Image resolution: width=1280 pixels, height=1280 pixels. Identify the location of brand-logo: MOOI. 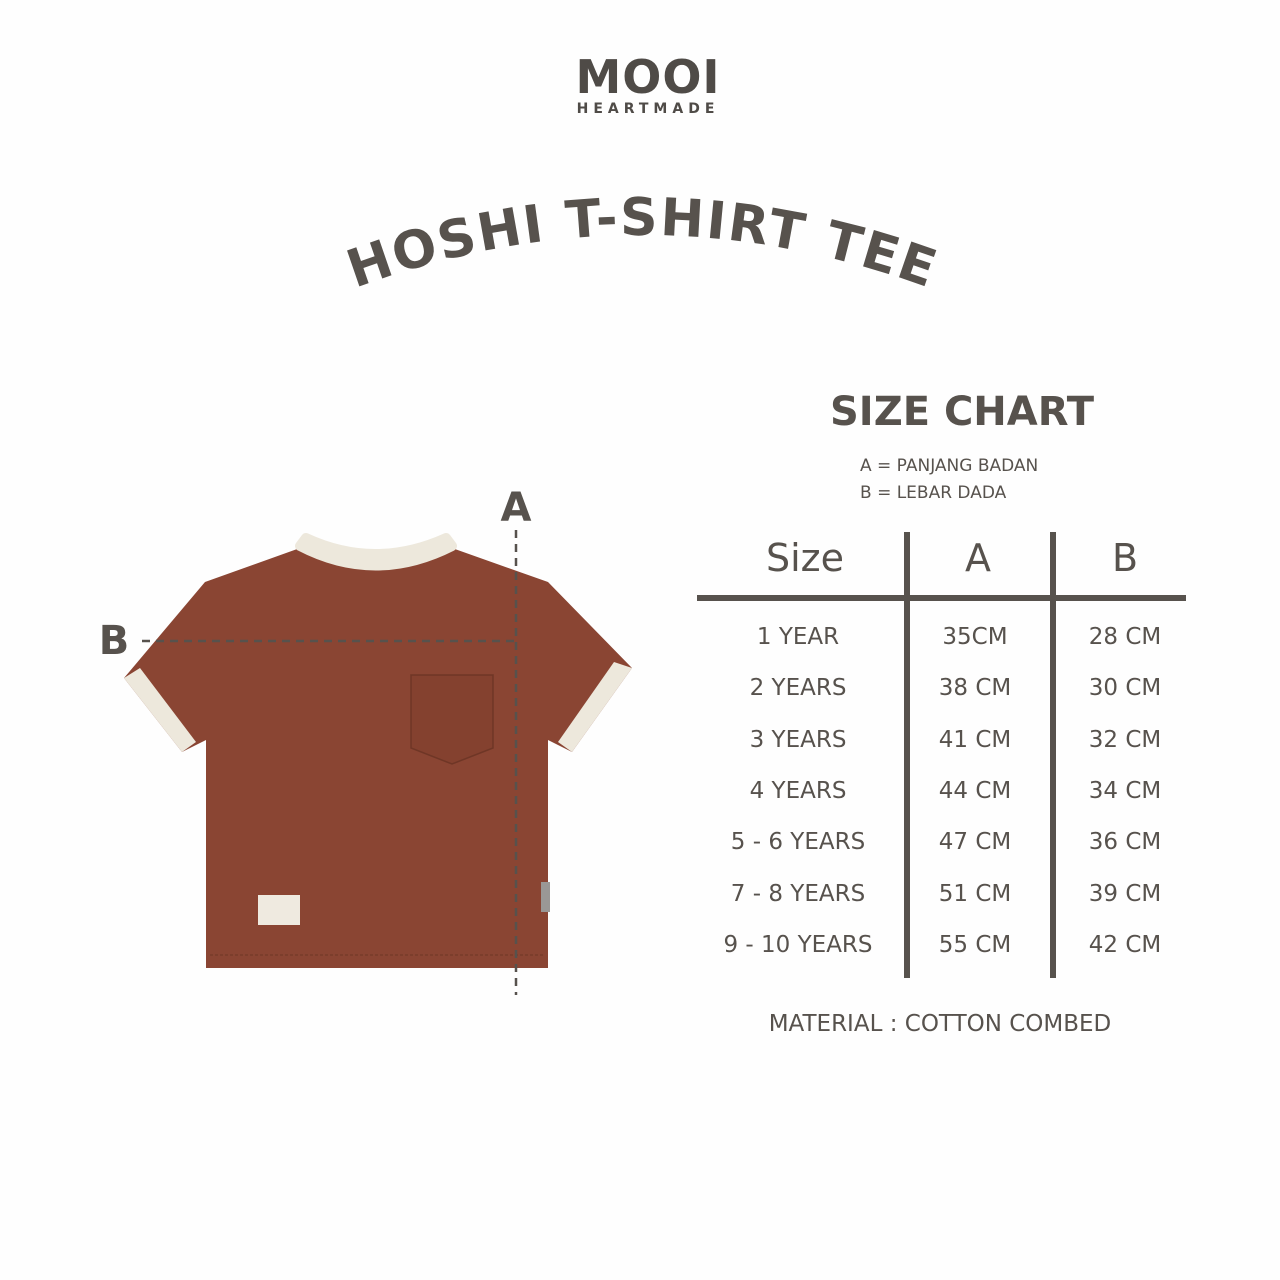
(648, 77).